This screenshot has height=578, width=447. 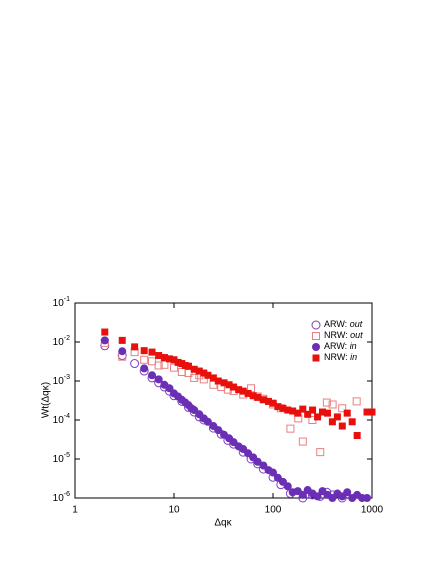 What do you see at coordinates (61, 497) in the screenshot?
I see `y-tick-label: 10⁻⁶` at bounding box center [61, 497].